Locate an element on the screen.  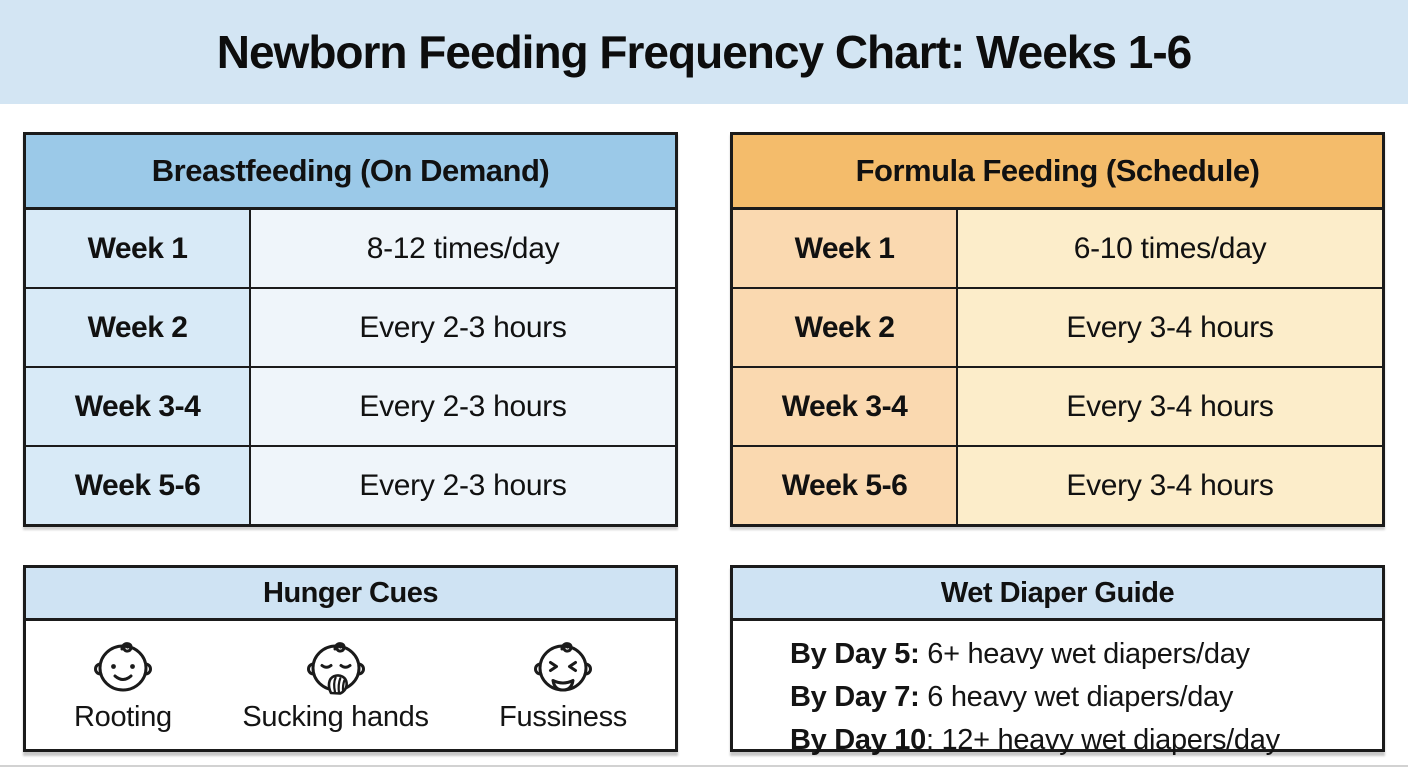
table-row: Week 3-4 Every 3-4 hours is located at coordinates (1057, 407).